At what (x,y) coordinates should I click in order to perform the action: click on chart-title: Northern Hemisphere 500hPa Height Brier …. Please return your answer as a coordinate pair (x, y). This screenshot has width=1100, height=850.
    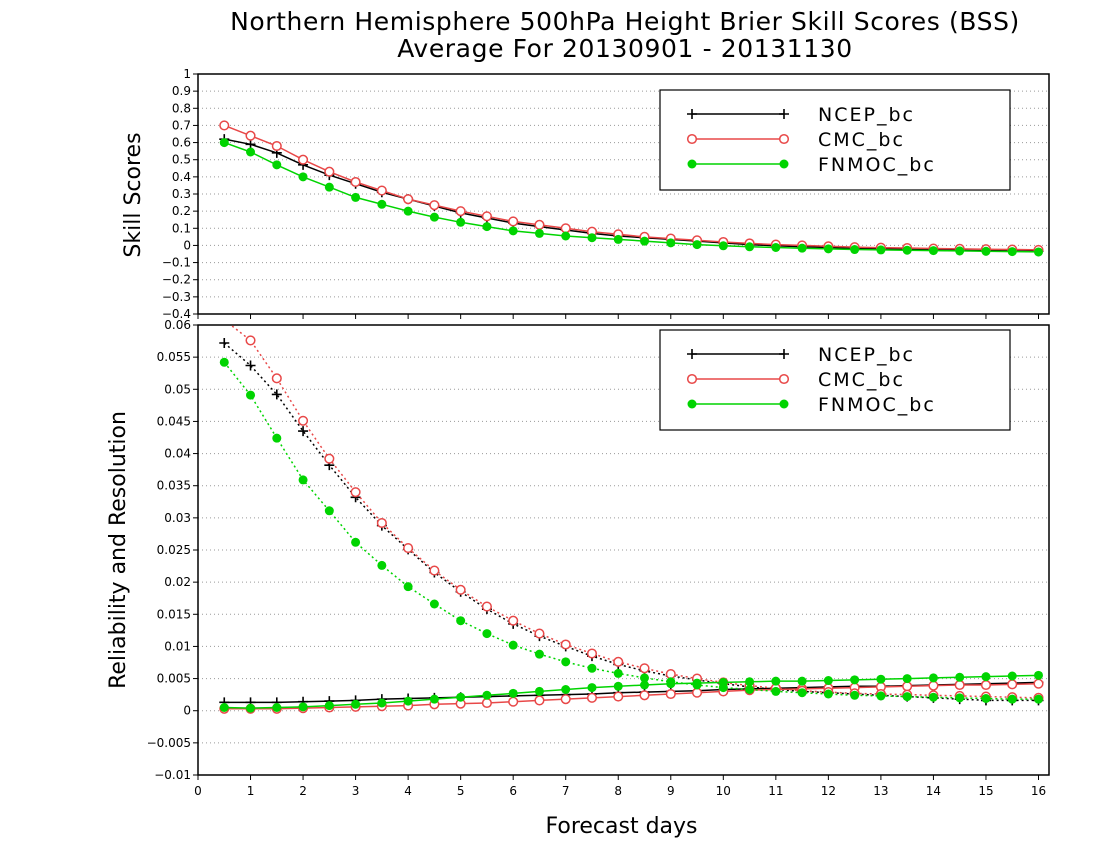
    Looking at the image, I should click on (625, 21).